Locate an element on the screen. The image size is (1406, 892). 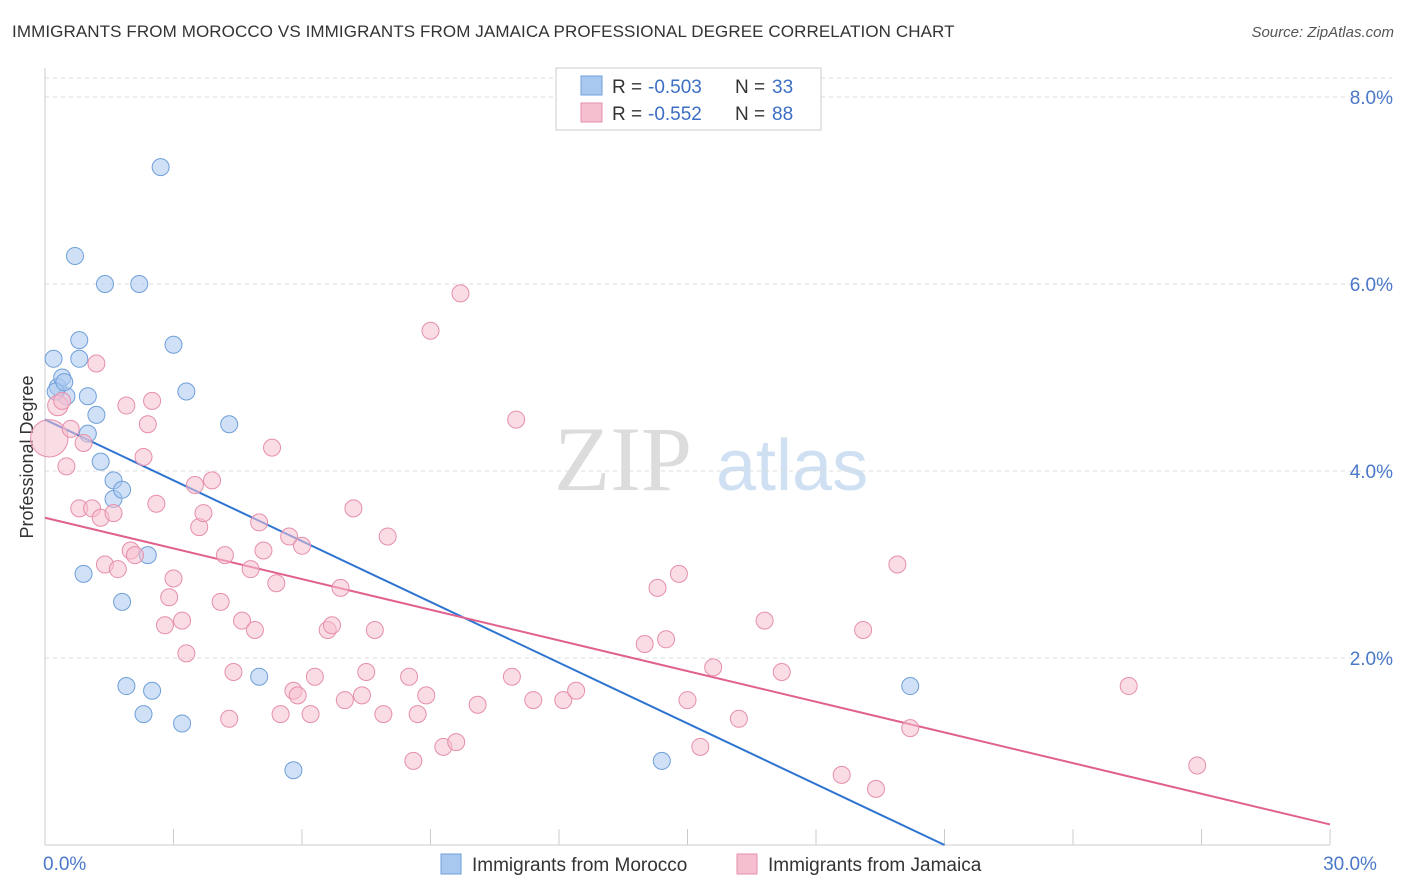
y-tick-label-0: 2.0% is located at coordinates (1371, 659).